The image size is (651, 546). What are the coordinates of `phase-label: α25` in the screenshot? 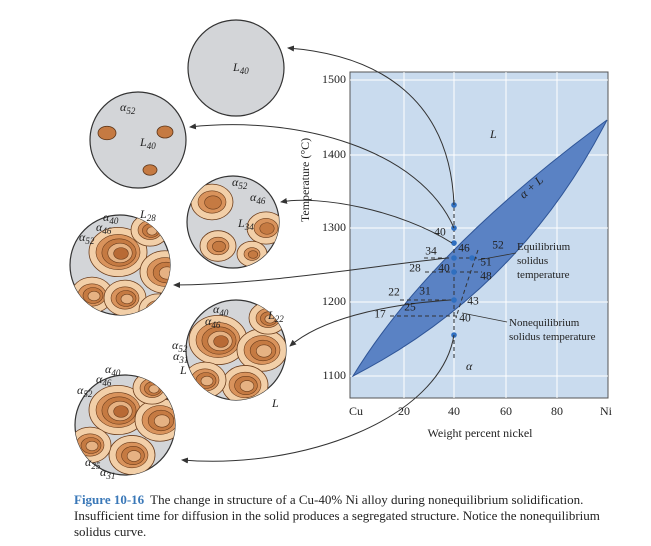 It's located at (93, 463).